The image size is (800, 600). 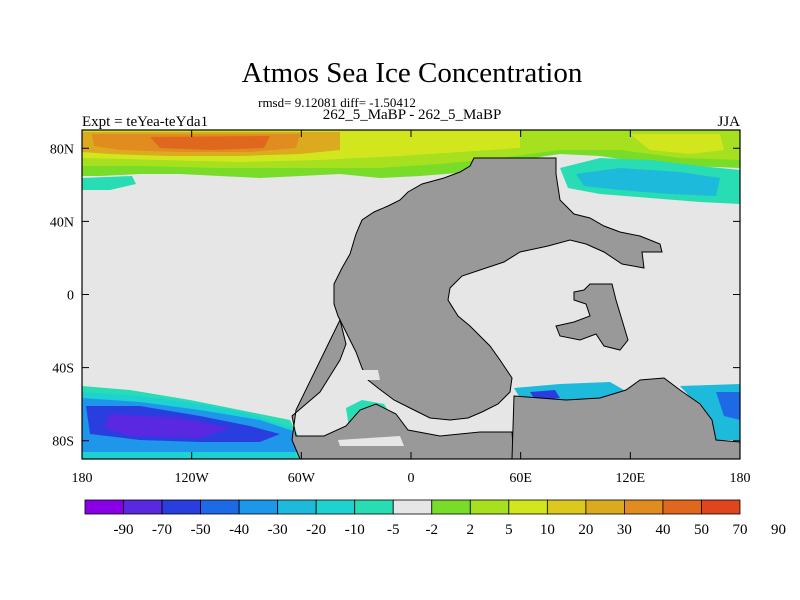 What do you see at coordinates (316, 530) in the screenshot?
I see `colorbar-level-label: -20` at bounding box center [316, 530].